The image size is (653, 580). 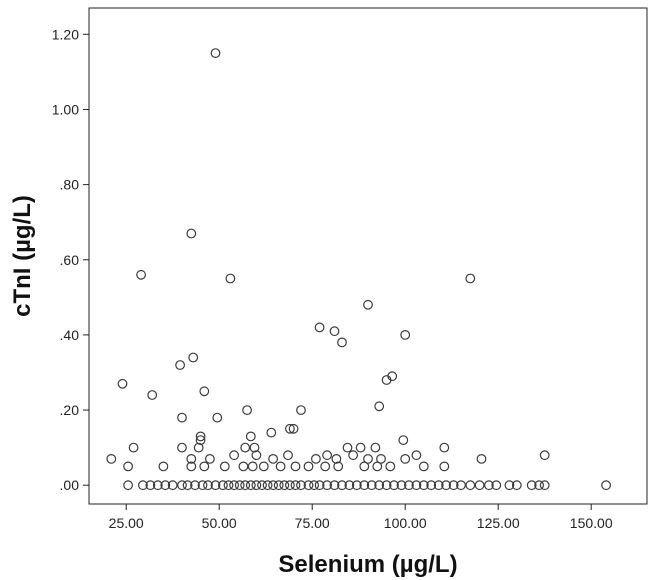 What do you see at coordinates (312, 523) in the screenshot?
I see `x-tick-label: 75.00` at bounding box center [312, 523].